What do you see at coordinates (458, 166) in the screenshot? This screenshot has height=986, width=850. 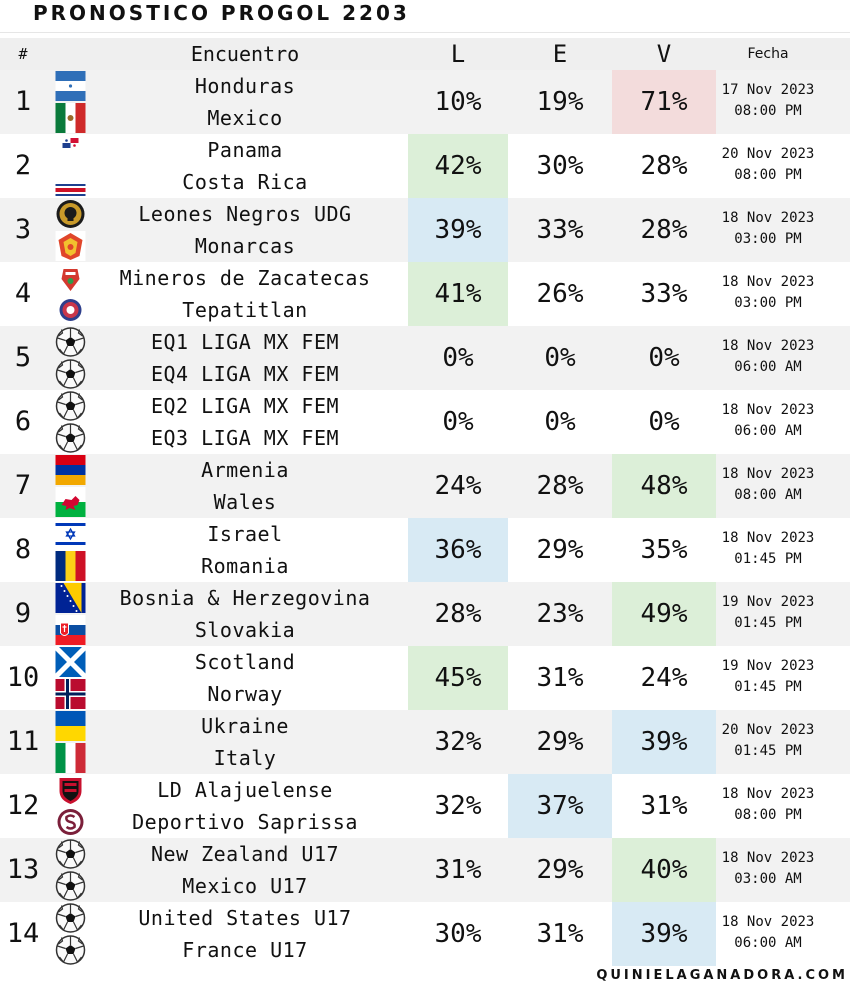 I see `local-win-pct: 42%` at bounding box center [458, 166].